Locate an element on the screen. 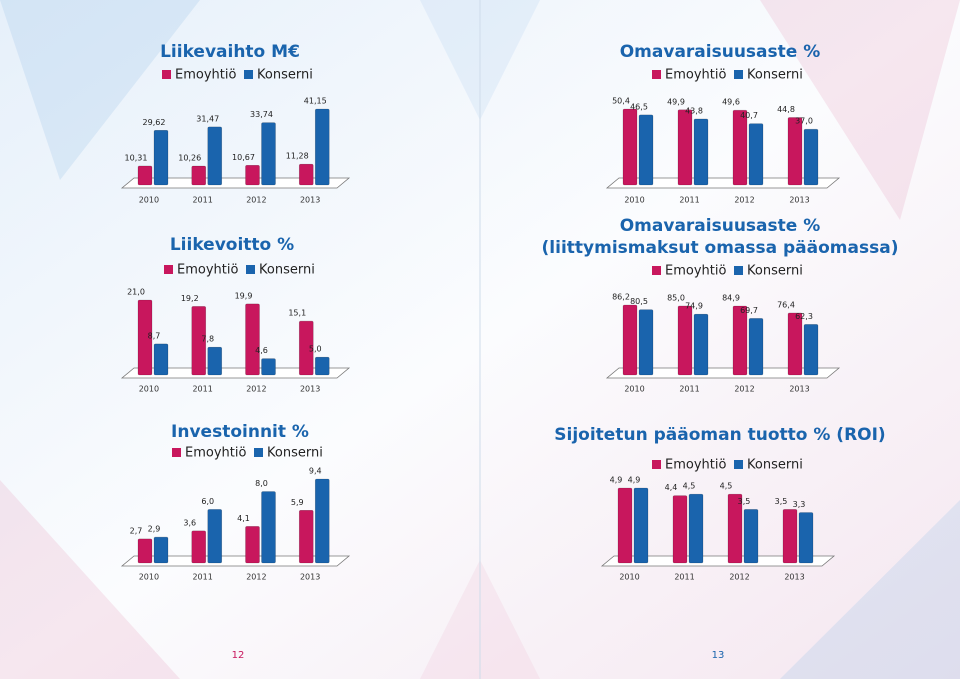 The height and width of the screenshot is (679, 960). chart-title: Liikevoitto % is located at coordinates (232, 245).